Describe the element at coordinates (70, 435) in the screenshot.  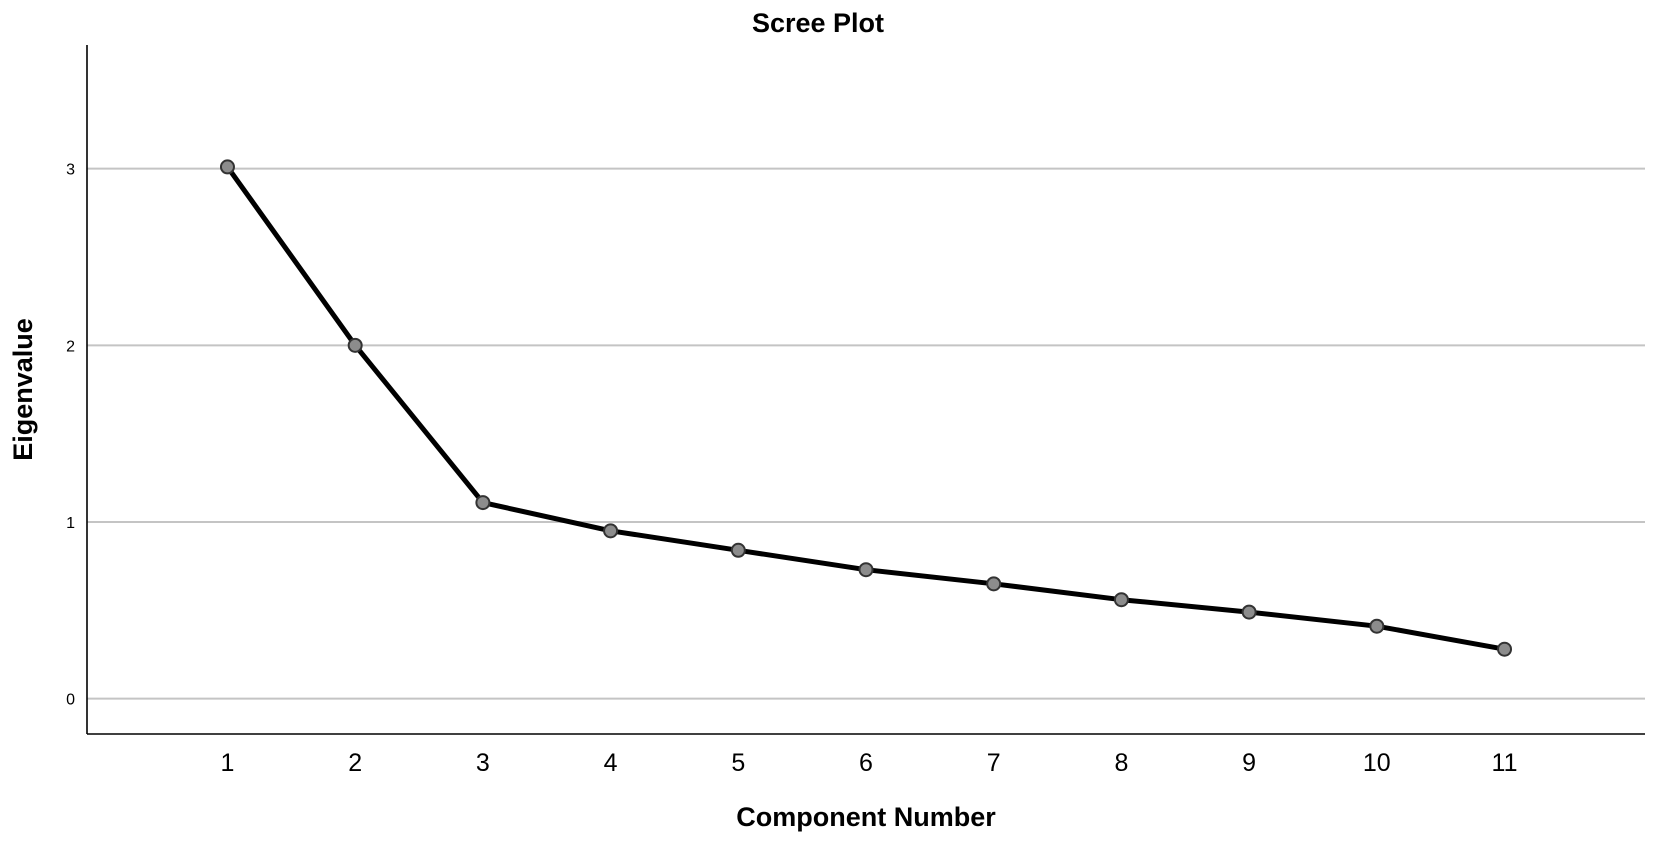
I see `y-tick-labels: 0 1 2 3` at that location.